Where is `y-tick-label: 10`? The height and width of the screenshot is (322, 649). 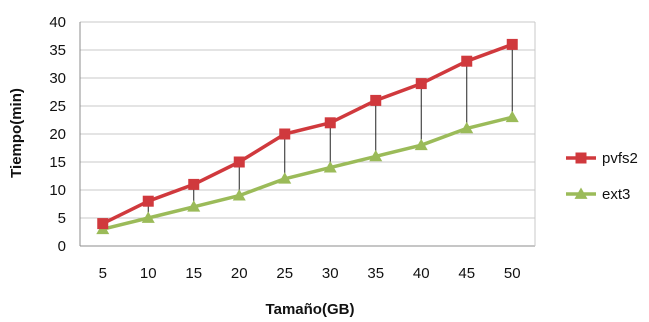
y-tick-label: 10 is located at coordinates (57, 190).